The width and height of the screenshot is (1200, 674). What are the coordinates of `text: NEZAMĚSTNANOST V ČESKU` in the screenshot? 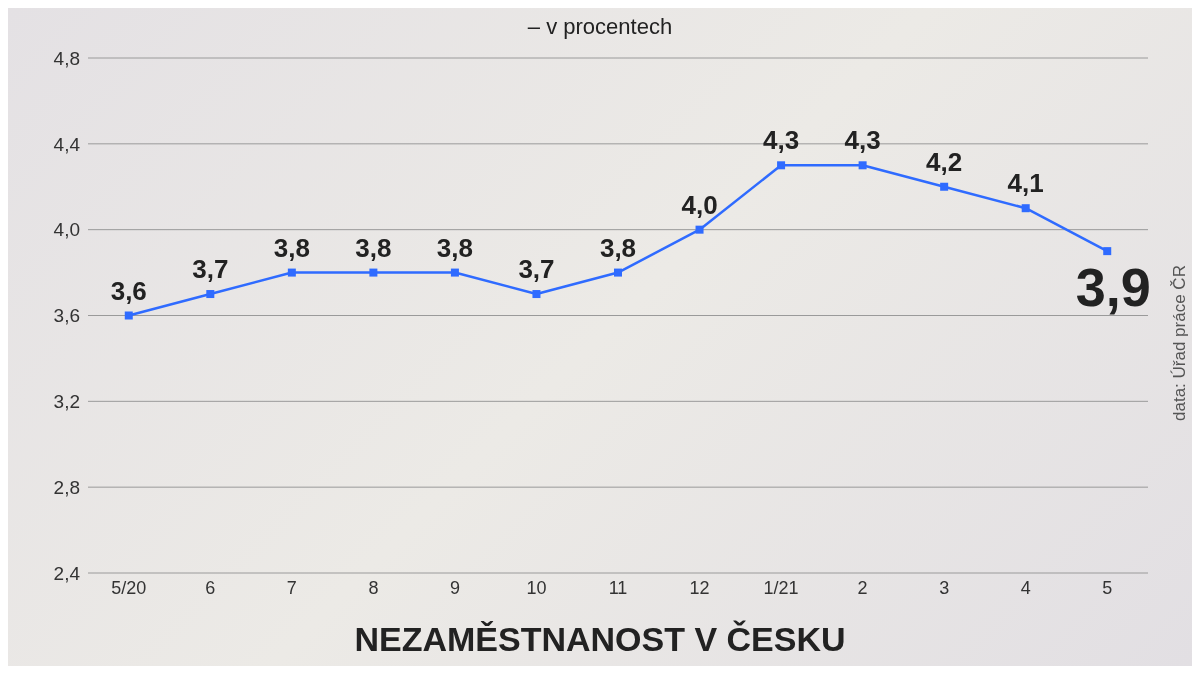 It's located at (600, 639).